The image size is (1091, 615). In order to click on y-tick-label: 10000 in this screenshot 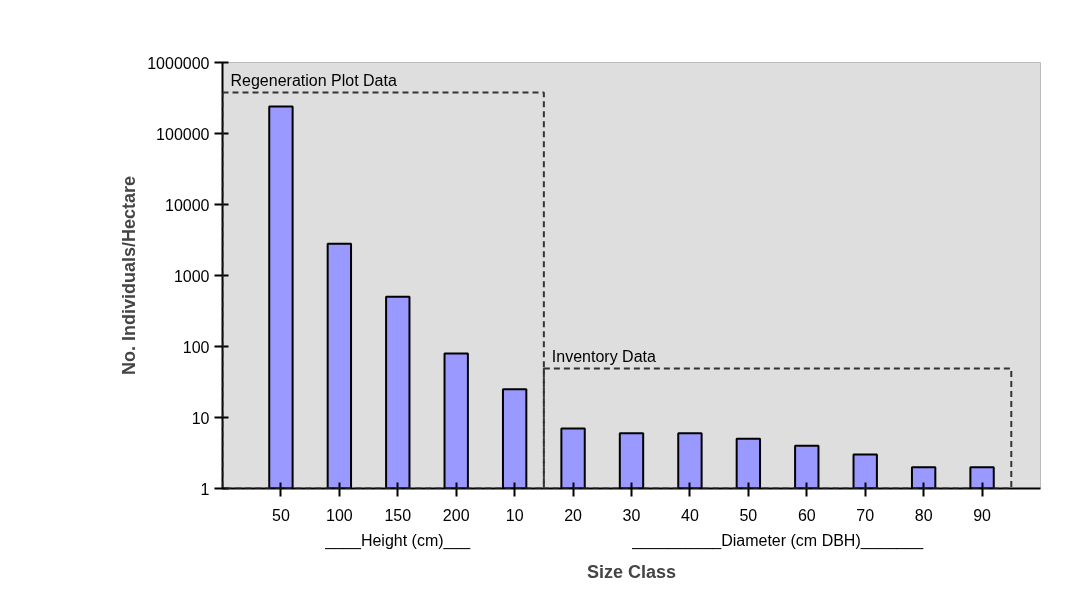, I will do `click(187, 205)`.